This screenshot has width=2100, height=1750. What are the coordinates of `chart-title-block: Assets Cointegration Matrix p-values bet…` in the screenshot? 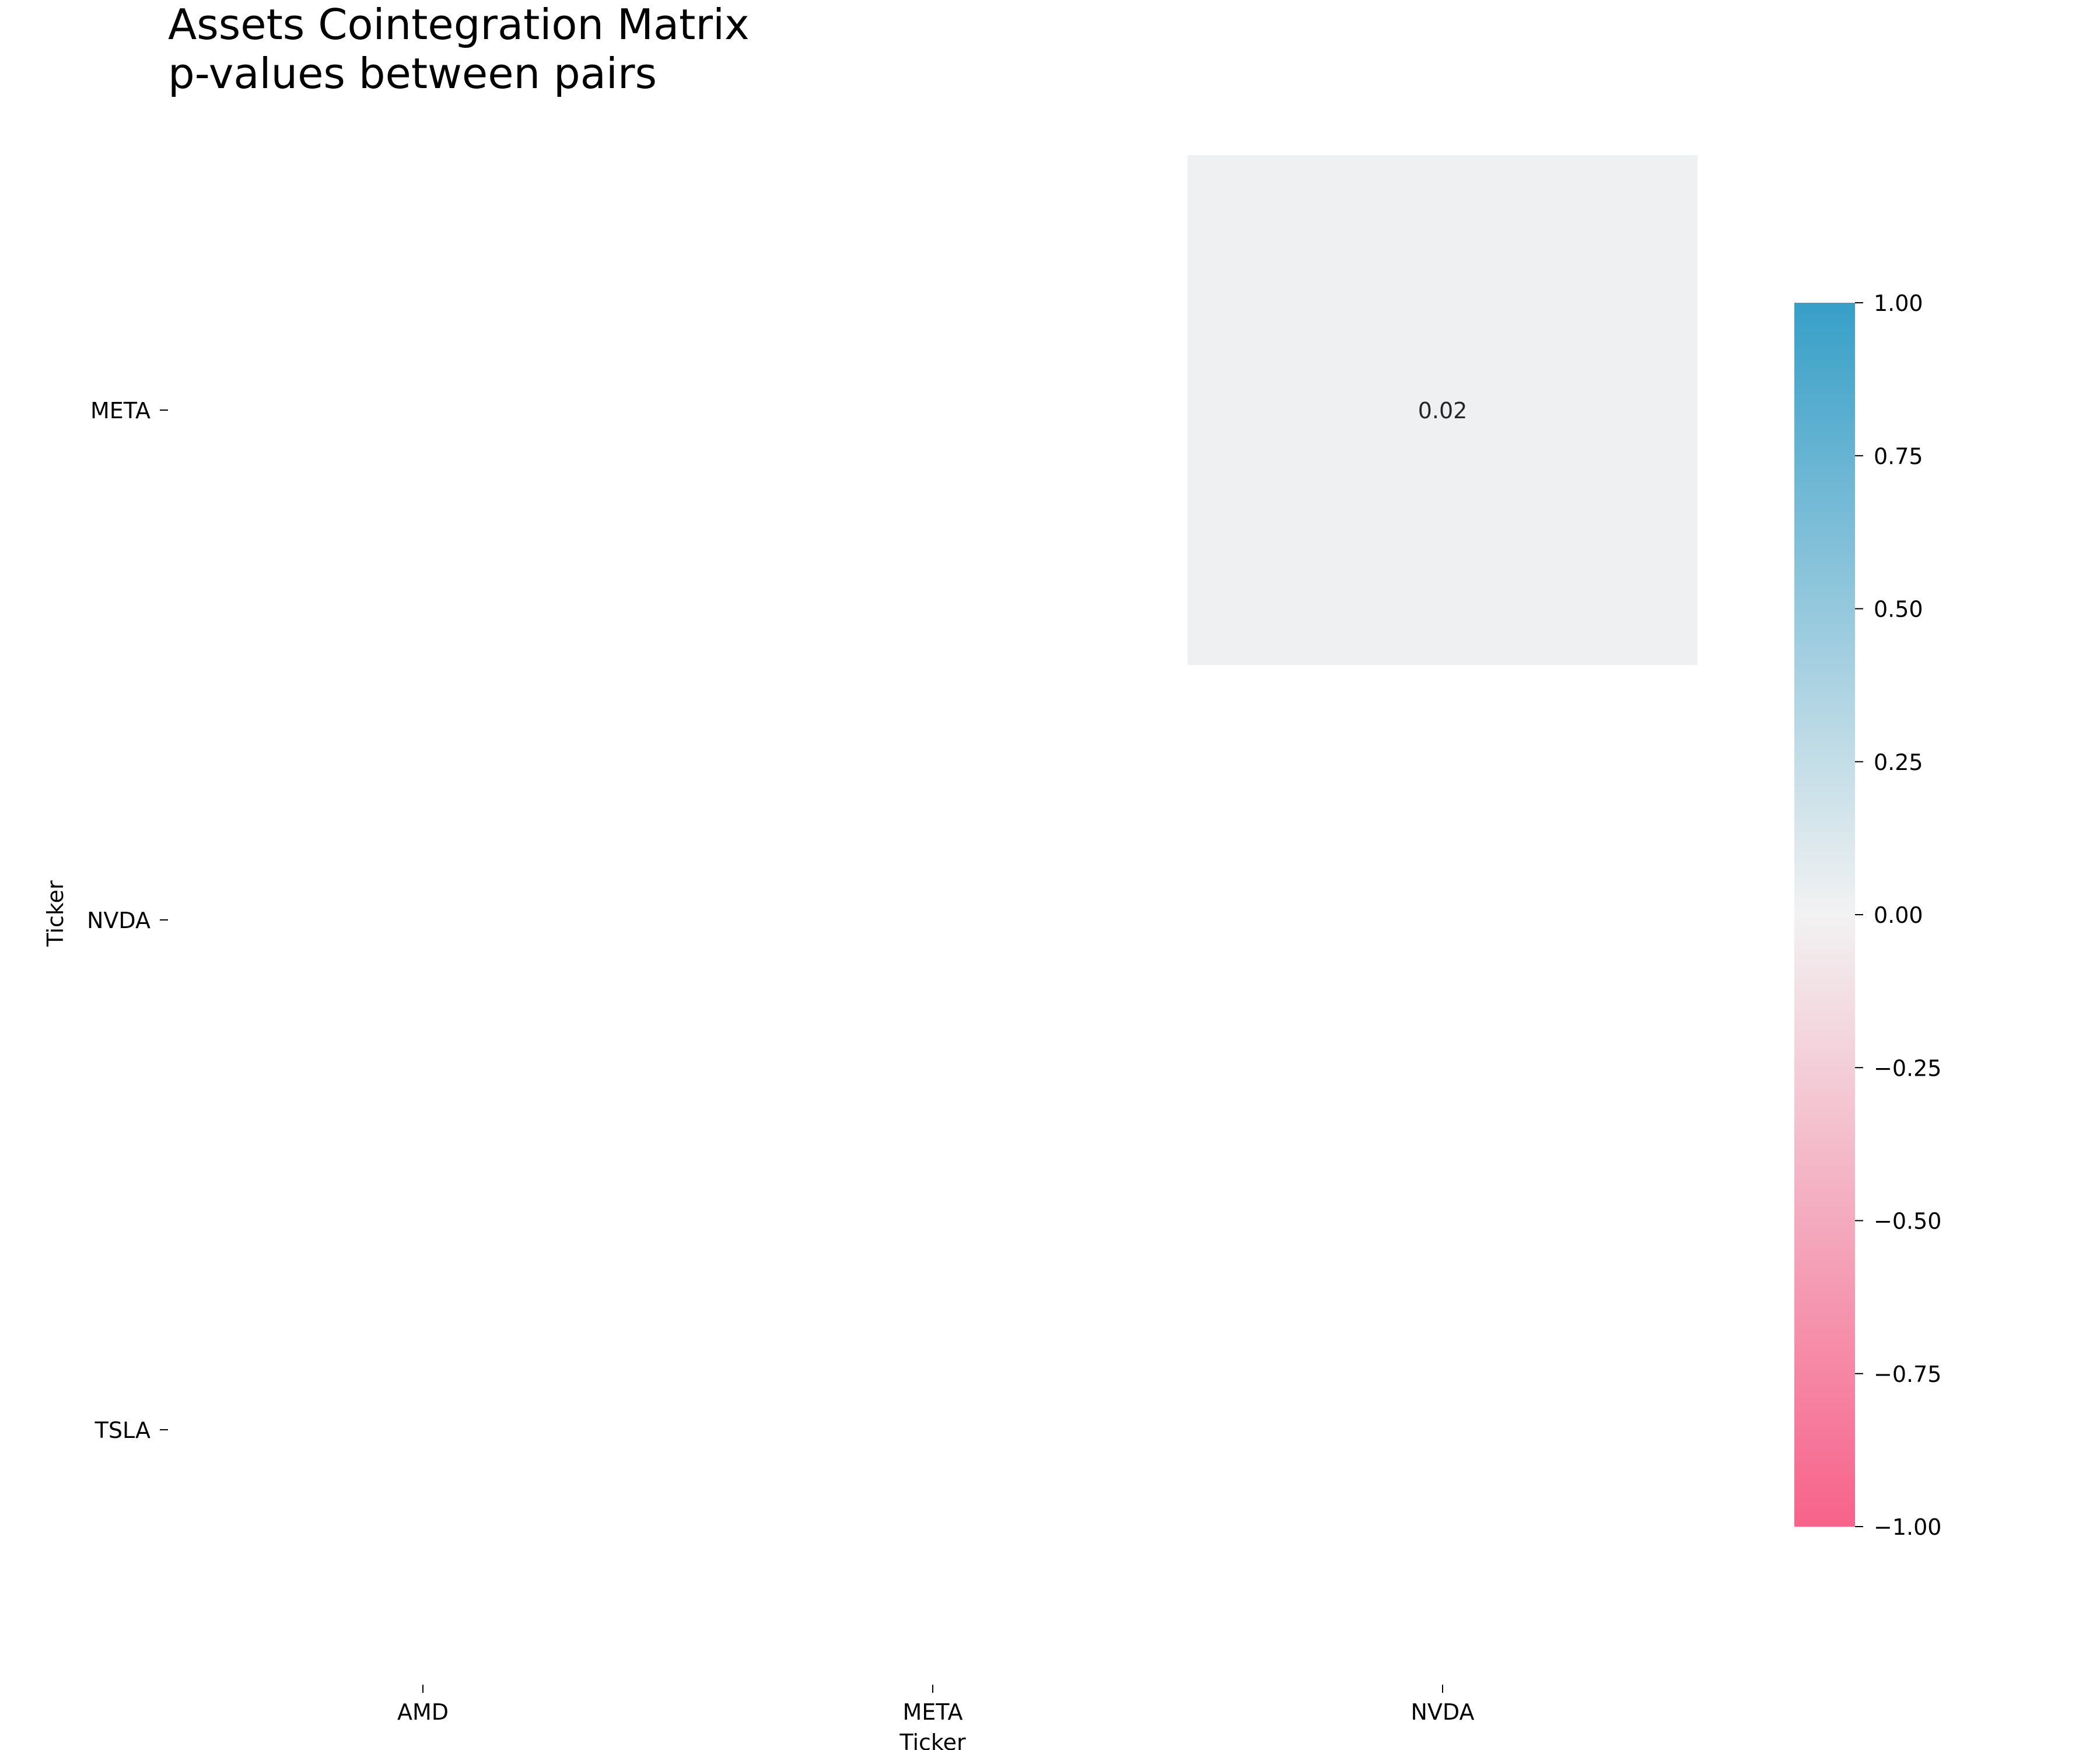 It's located at (459, 49).